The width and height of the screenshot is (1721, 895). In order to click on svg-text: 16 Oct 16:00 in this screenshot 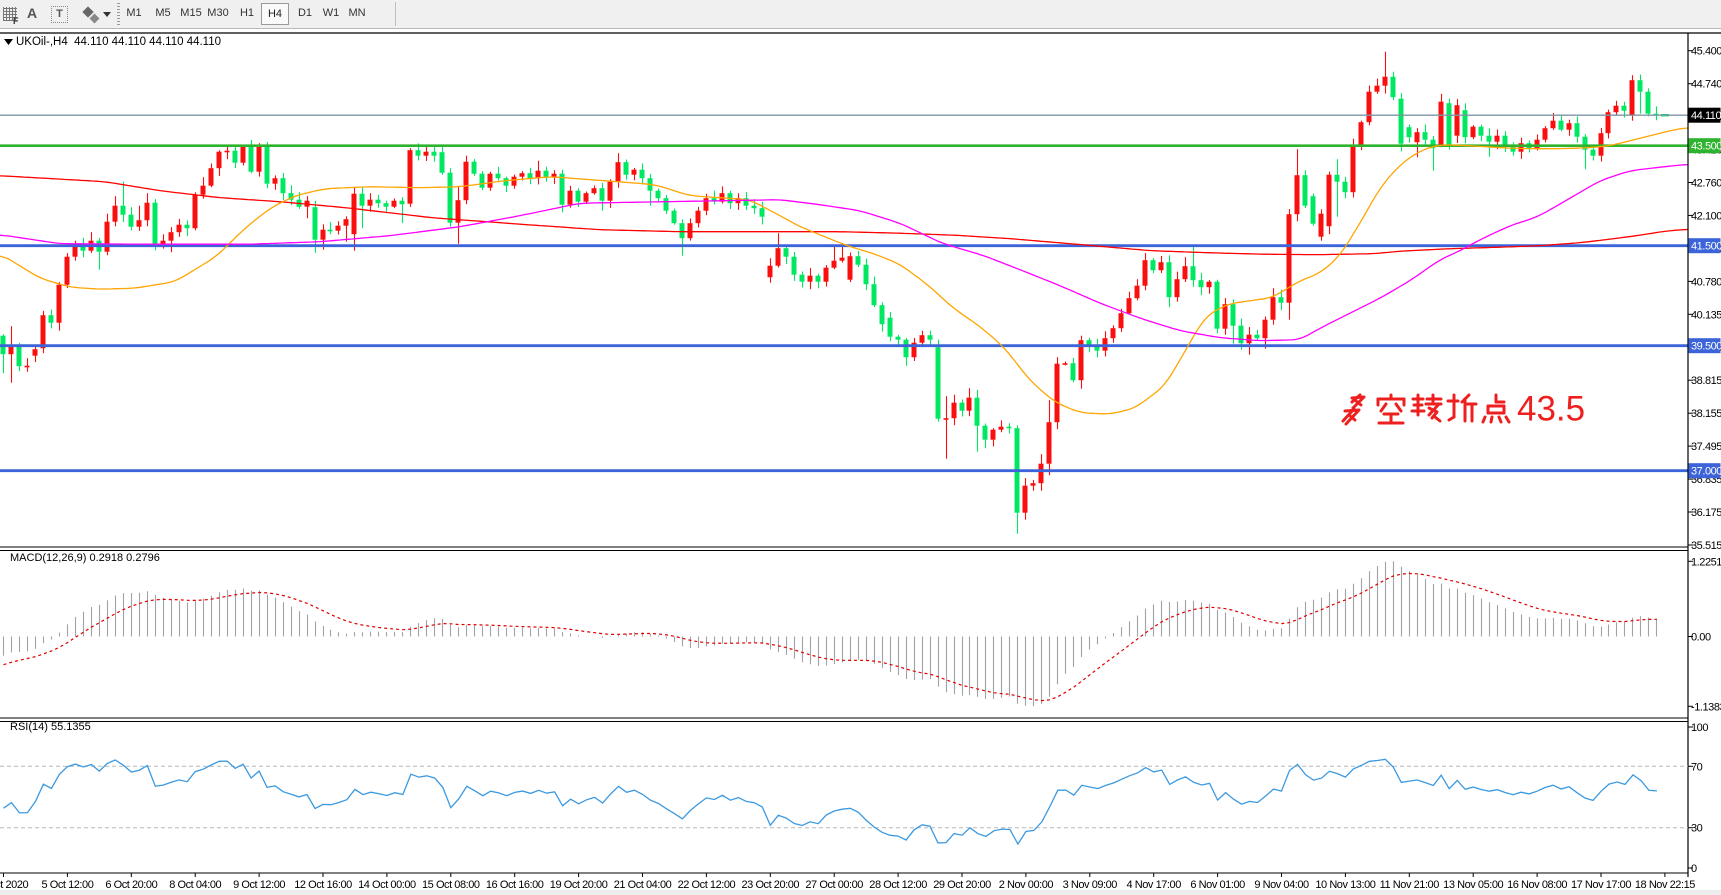, I will do `click(515, 885)`.